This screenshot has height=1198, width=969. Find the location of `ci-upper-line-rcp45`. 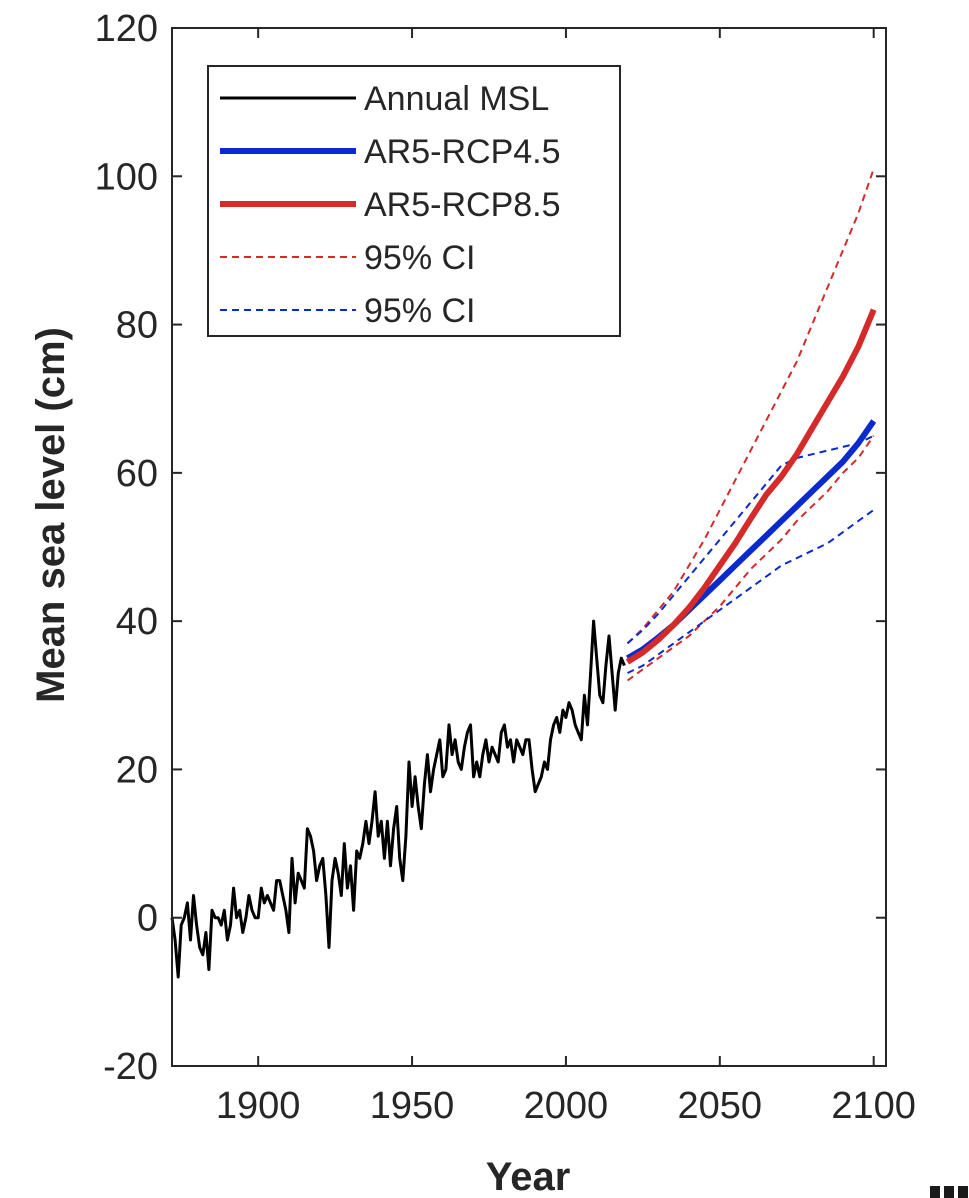

ci-upper-line-rcp45 is located at coordinates (750, 539).